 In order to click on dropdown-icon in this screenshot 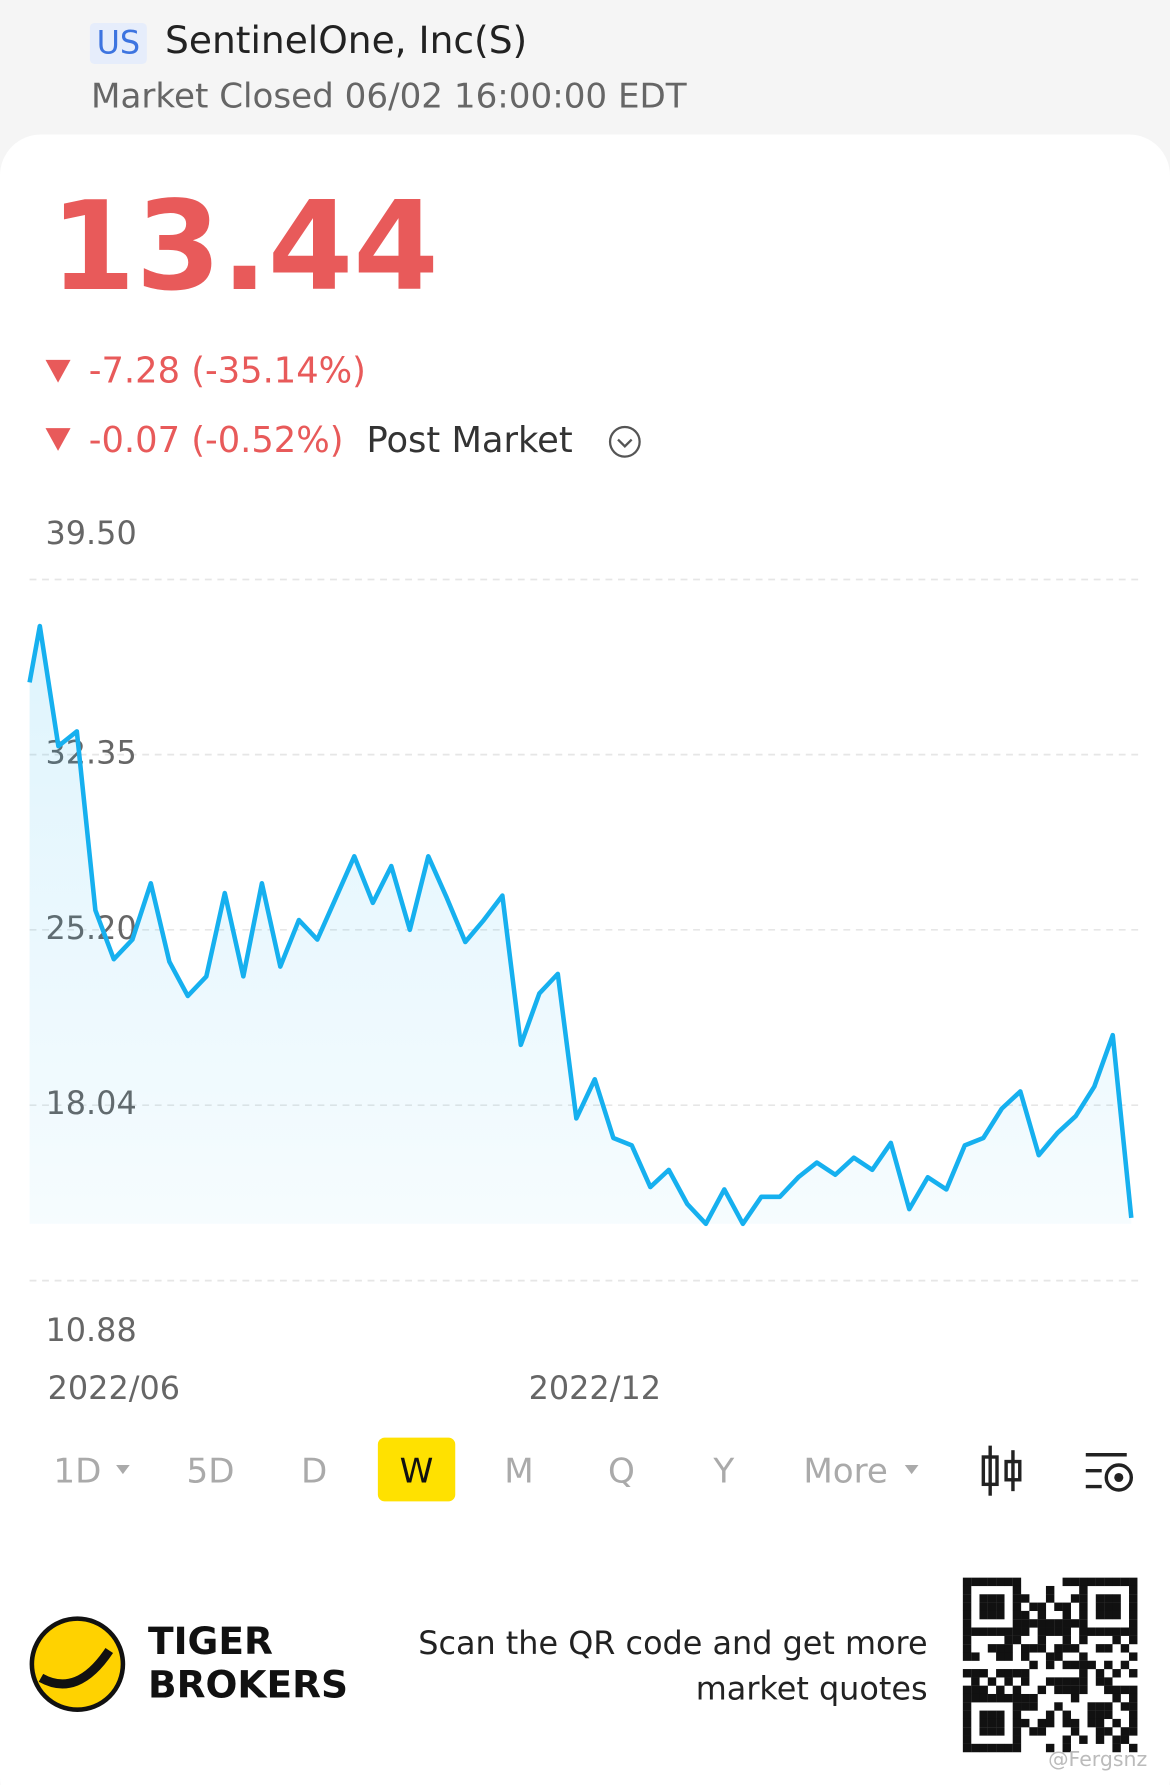, I will do `click(624, 441)`.